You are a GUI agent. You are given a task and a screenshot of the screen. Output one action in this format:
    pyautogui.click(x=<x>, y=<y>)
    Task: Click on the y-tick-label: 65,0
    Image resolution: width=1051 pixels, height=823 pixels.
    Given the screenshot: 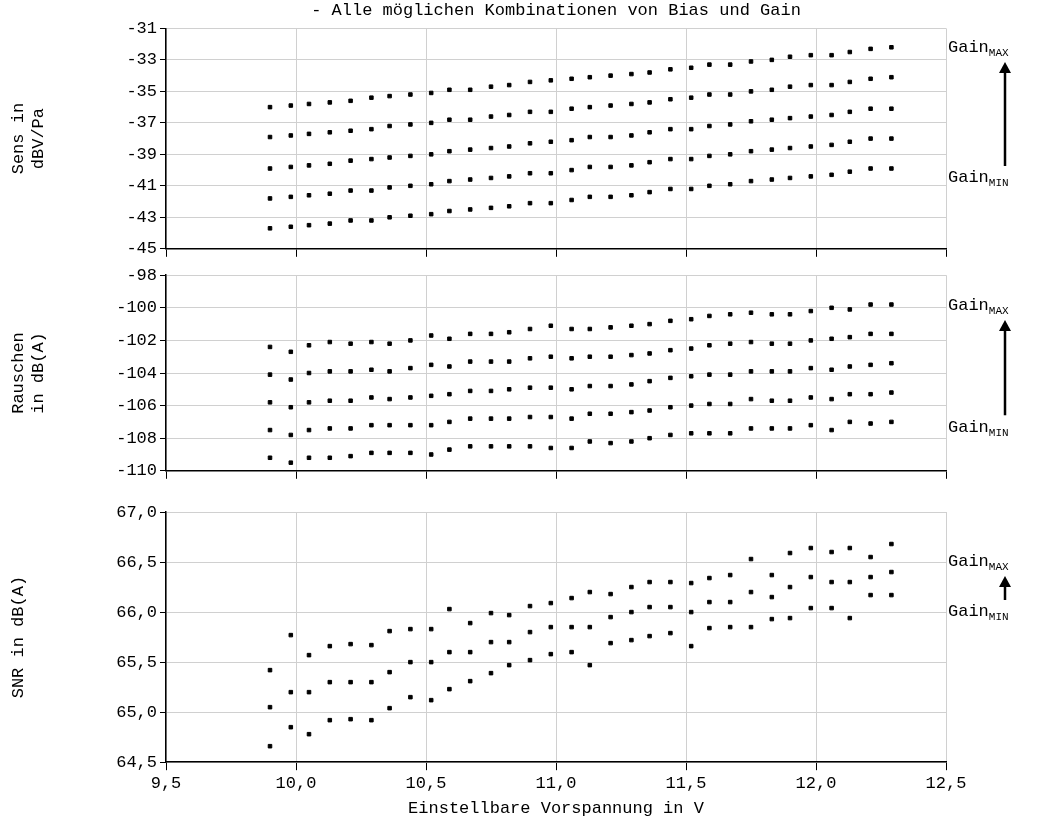 What is the action you would take?
    pyautogui.click(x=136, y=712)
    